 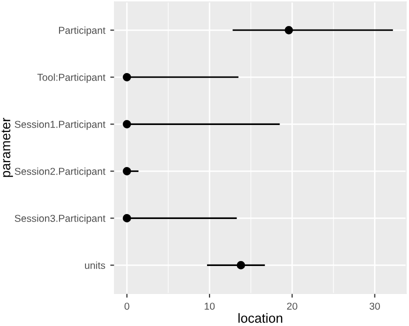 What do you see at coordinates (60, 219) in the screenshot?
I see `y-tick-label: Session3.Participant` at bounding box center [60, 219].